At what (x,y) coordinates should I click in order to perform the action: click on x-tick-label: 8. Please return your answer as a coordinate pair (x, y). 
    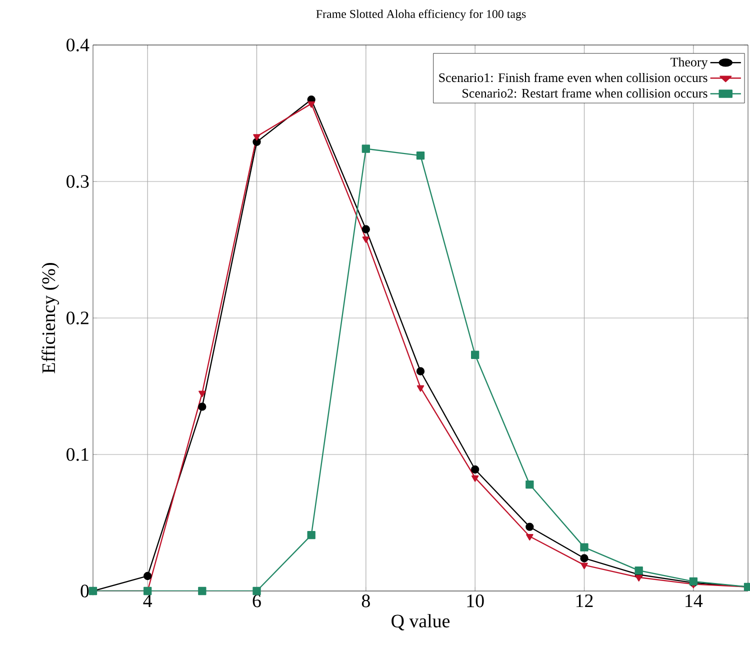
    Looking at the image, I should click on (366, 601).